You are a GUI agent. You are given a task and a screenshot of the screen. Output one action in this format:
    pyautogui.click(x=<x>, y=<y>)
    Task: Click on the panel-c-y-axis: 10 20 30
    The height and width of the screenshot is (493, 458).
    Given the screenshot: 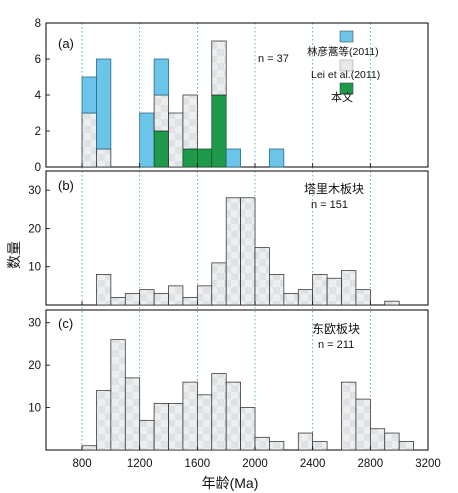 What is the action you would take?
    pyautogui.click(x=39, y=366)
    